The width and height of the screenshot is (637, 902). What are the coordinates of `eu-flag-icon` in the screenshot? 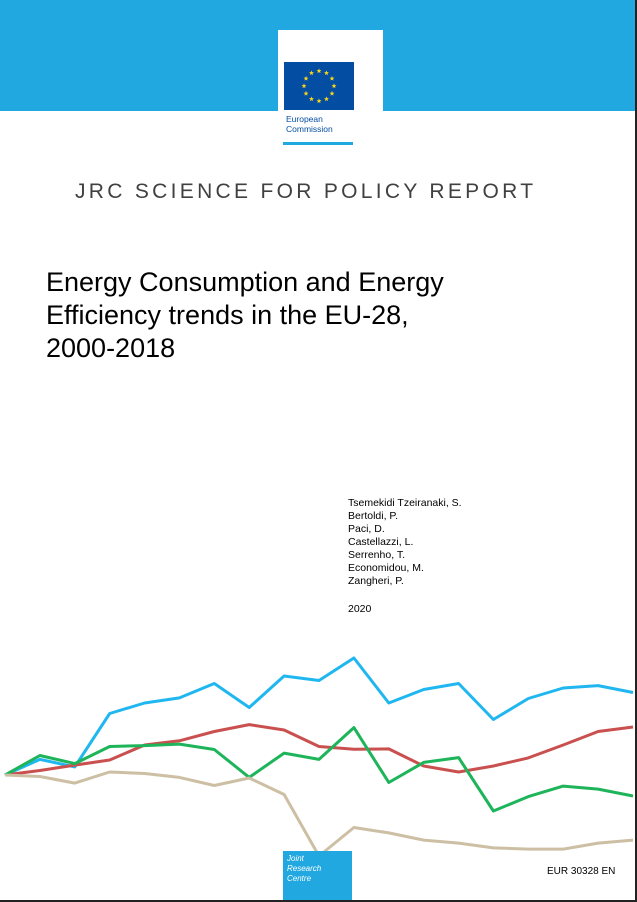 It's located at (319, 86).